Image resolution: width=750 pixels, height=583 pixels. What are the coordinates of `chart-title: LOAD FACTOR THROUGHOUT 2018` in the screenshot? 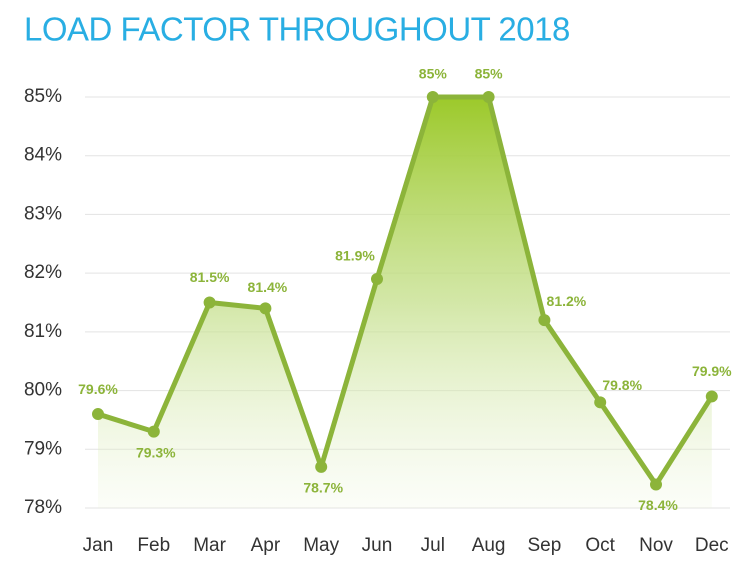 It's located at (297, 29).